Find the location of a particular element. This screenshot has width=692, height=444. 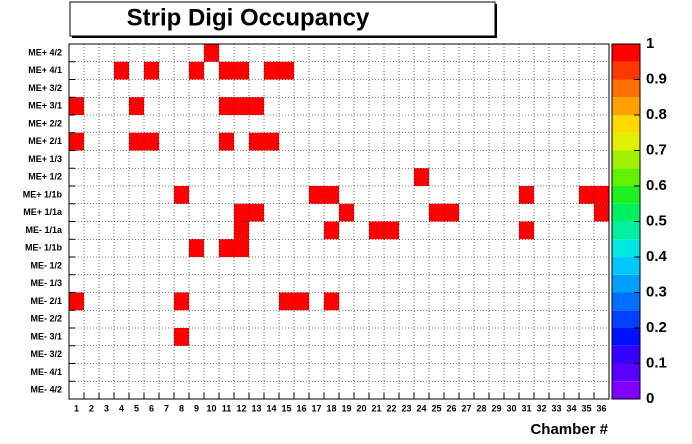

x-tick-label: 18 is located at coordinates (331, 408).